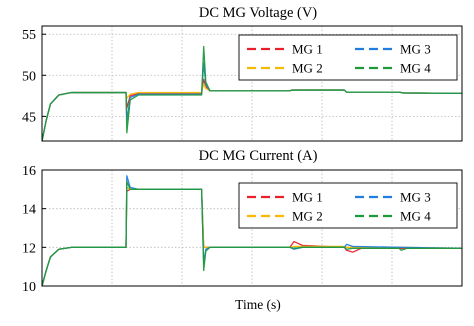  I want to click on voltage-legend-label: MG 2, so click(307, 68).